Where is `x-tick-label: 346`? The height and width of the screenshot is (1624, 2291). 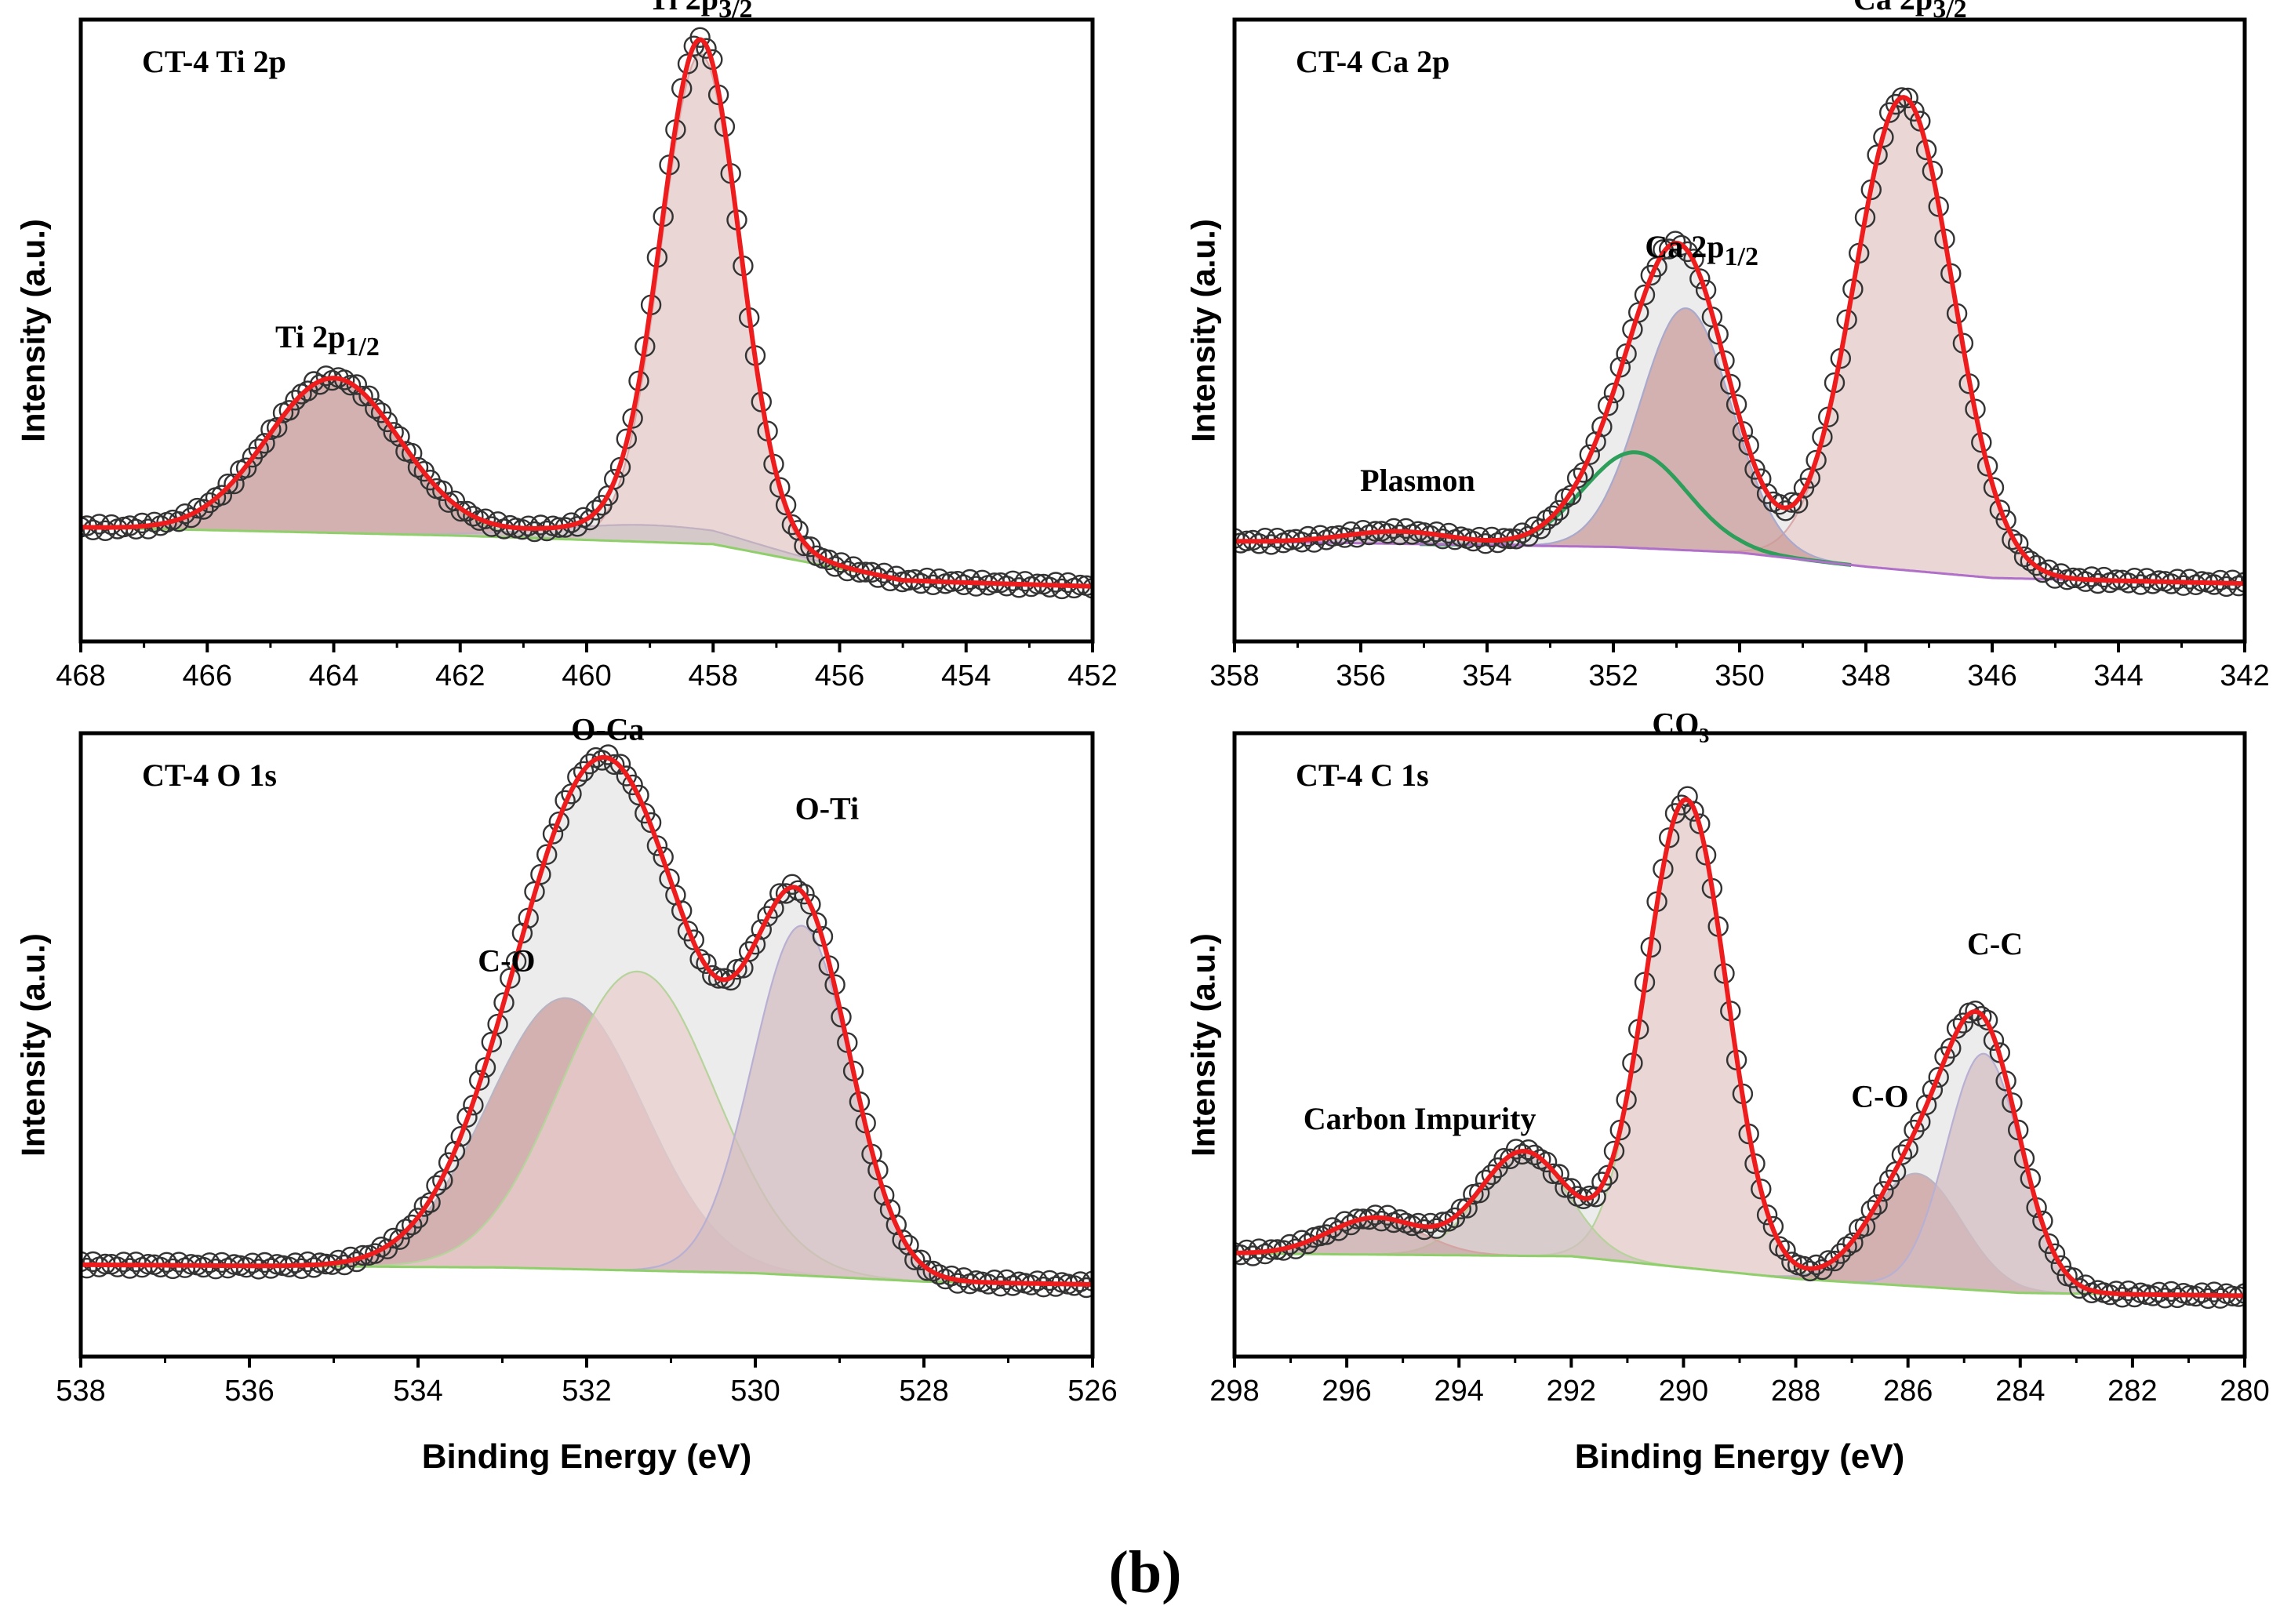
x-tick-label: 346 is located at coordinates (1991, 676).